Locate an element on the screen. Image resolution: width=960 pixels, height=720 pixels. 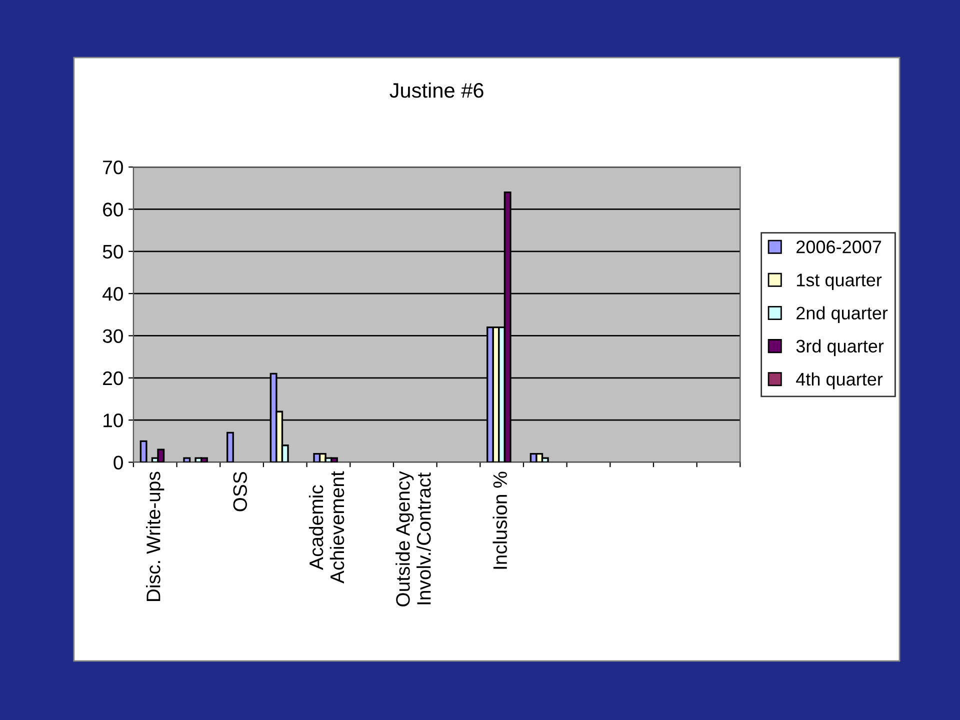
legend-label: 1st quarter is located at coordinates (839, 282).